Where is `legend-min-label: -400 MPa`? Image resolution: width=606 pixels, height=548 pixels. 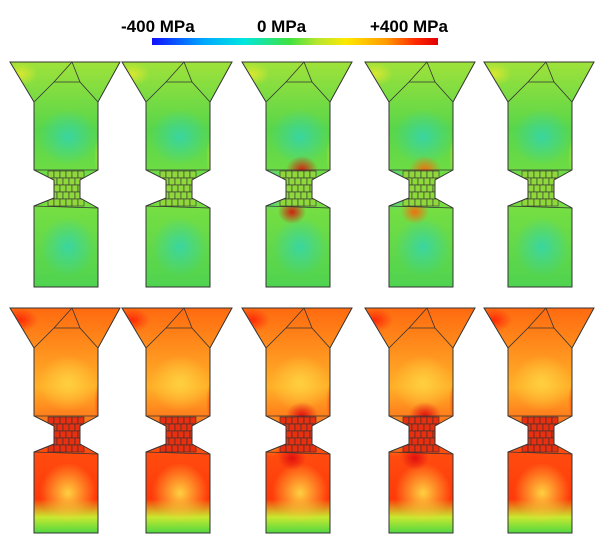 legend-min-label: -400 MPa is located at coordinates (158, 26).